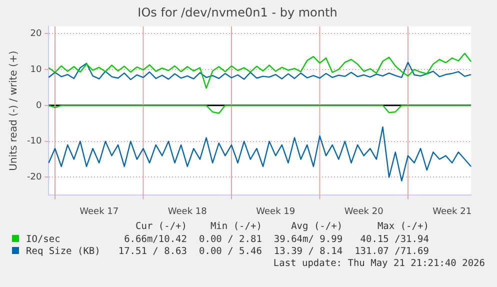 Image resolution: width=497 pixels, height=287 pixels. What do you see at coordinates (394, 240) in the screenshot?
I see `text: 40.15 /31.94` at bounding box center [394, 240].